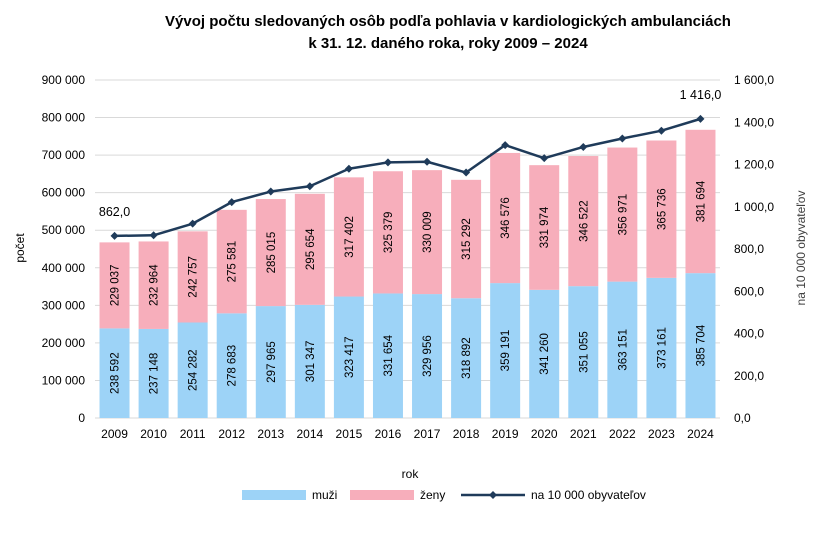 The height and width of the screenshot is (533, 816). Describe the element at coordinates (270, 434) in the screenshot. I see `x-tick-label: 2013` at that location.